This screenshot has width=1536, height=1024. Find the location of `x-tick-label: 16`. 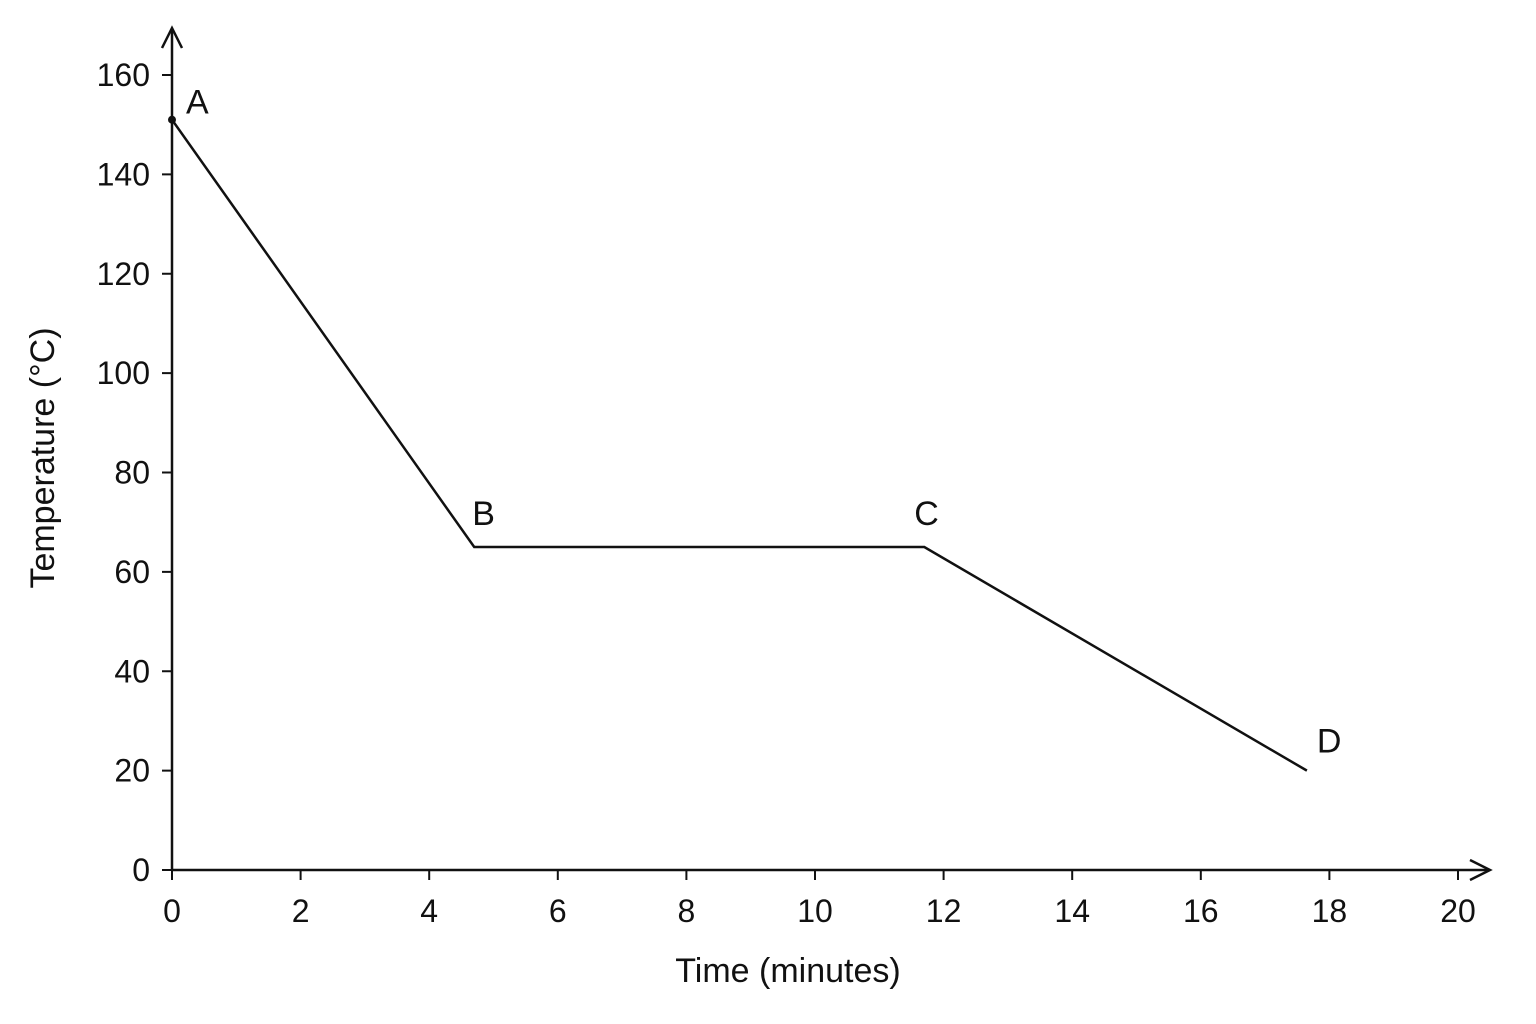

x-tick-label: 16 is located at coordinates (1201, 911).